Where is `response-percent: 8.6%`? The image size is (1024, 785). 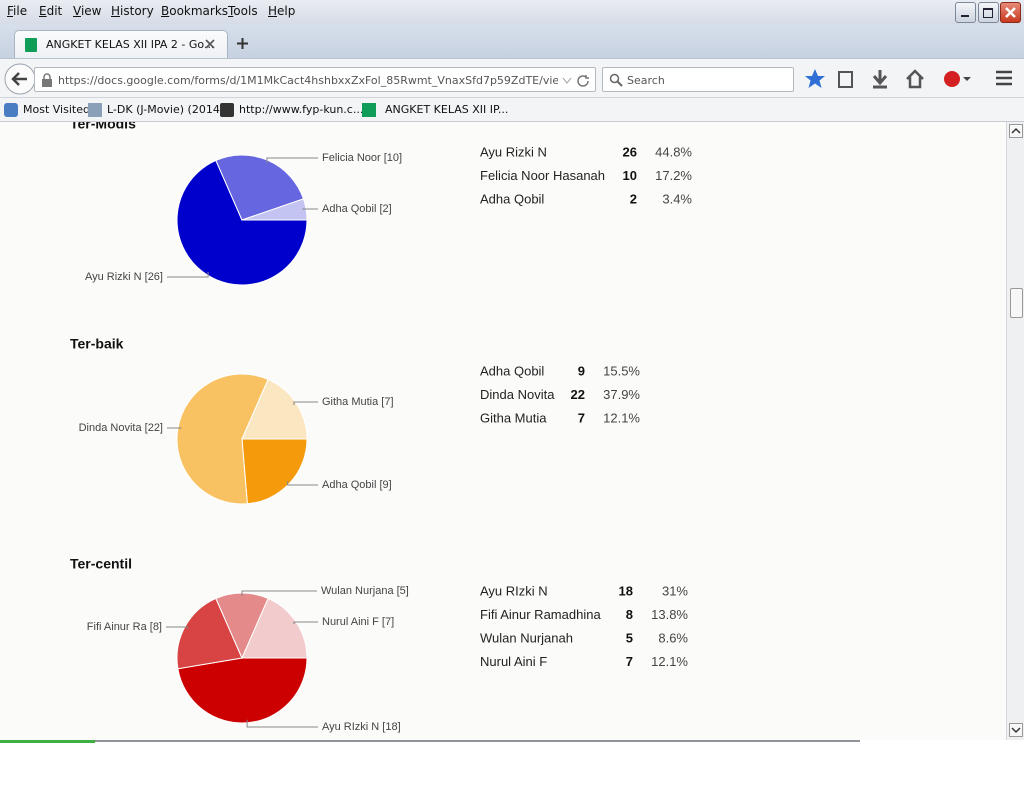 response-percent: 8.6% is located at coordinates (673, 637).